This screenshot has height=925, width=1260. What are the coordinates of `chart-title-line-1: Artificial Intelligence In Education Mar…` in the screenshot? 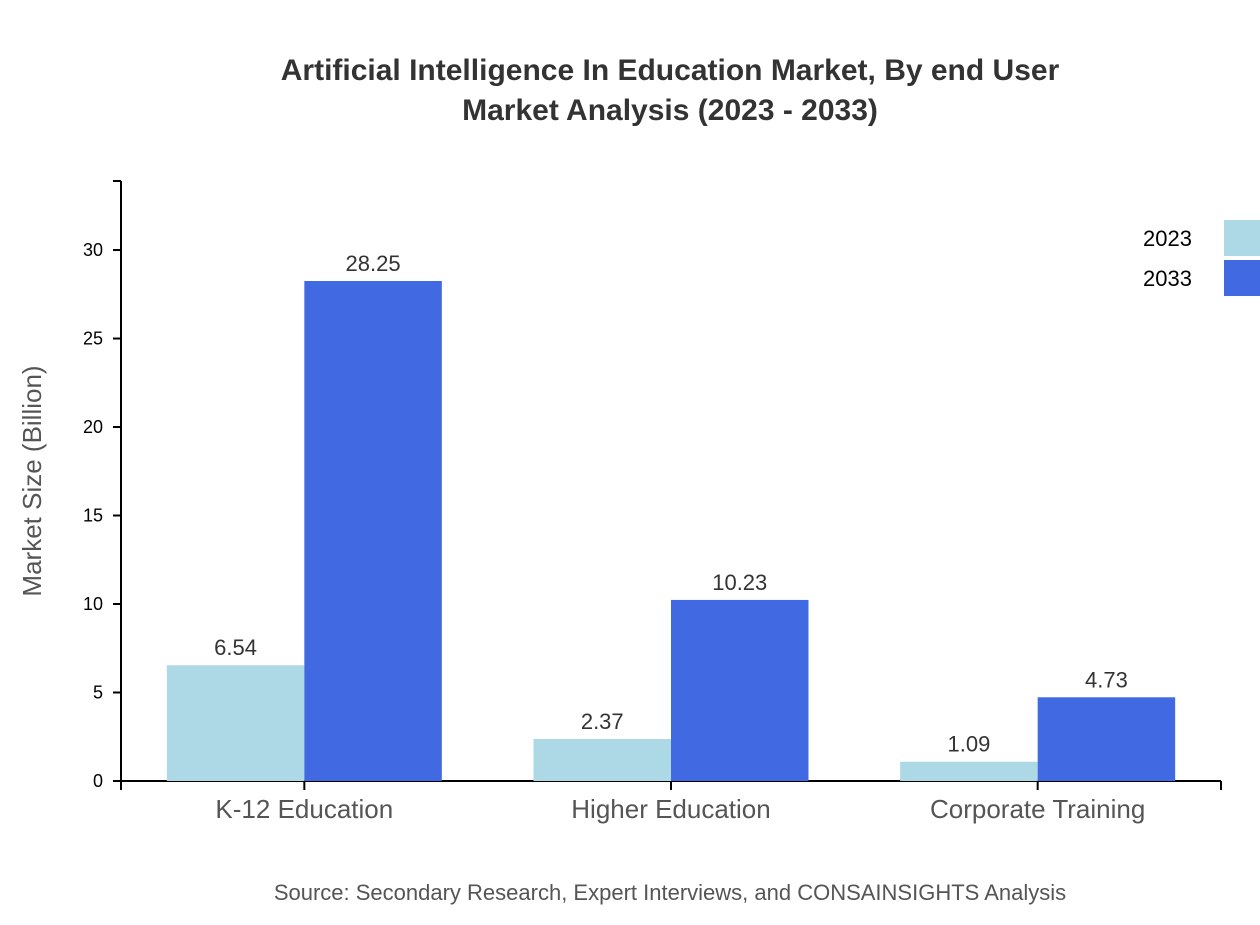 It's located at (670, 70).